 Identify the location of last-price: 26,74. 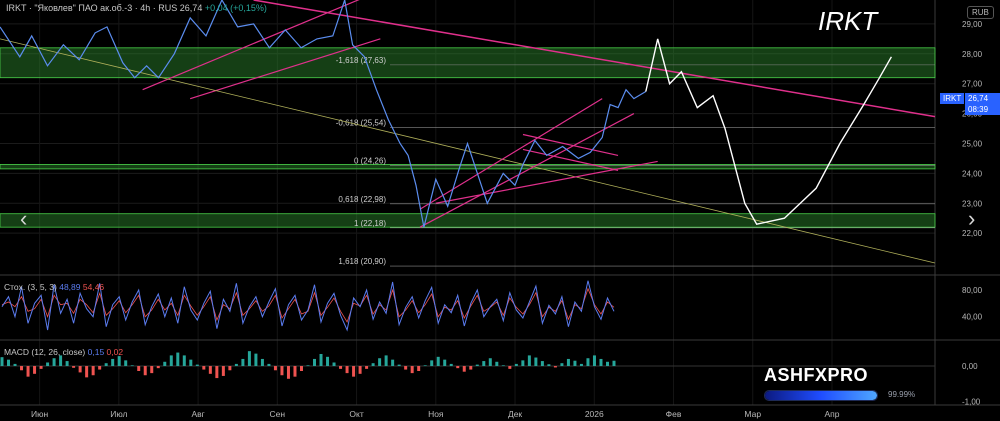
(191, 8).